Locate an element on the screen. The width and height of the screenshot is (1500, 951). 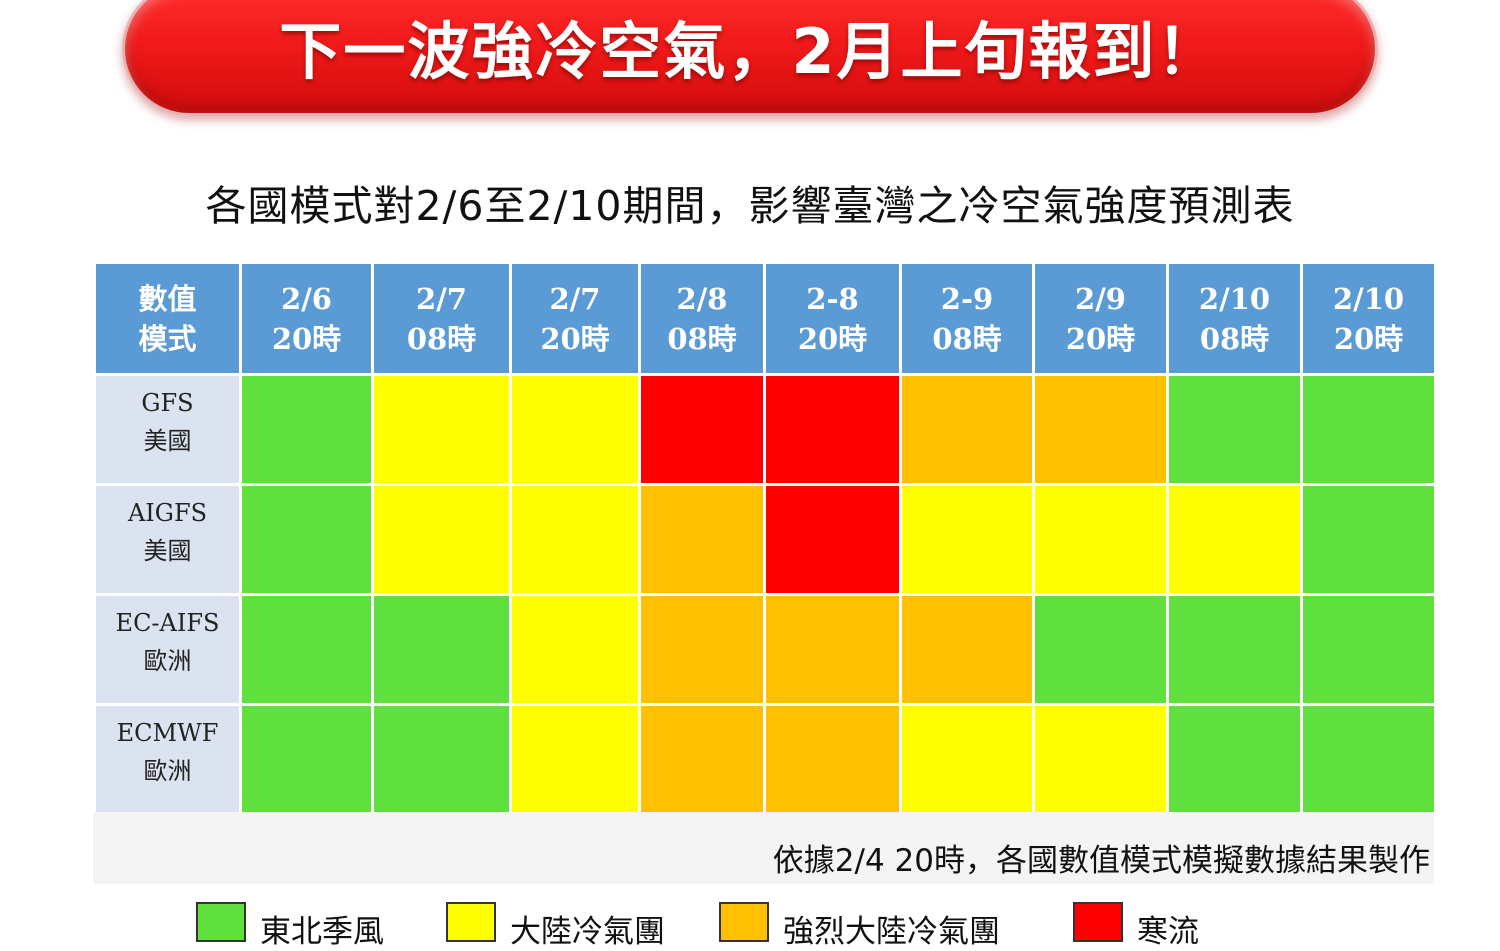
model-row: AIGFS 美國 is located at coordinates (765, 539).